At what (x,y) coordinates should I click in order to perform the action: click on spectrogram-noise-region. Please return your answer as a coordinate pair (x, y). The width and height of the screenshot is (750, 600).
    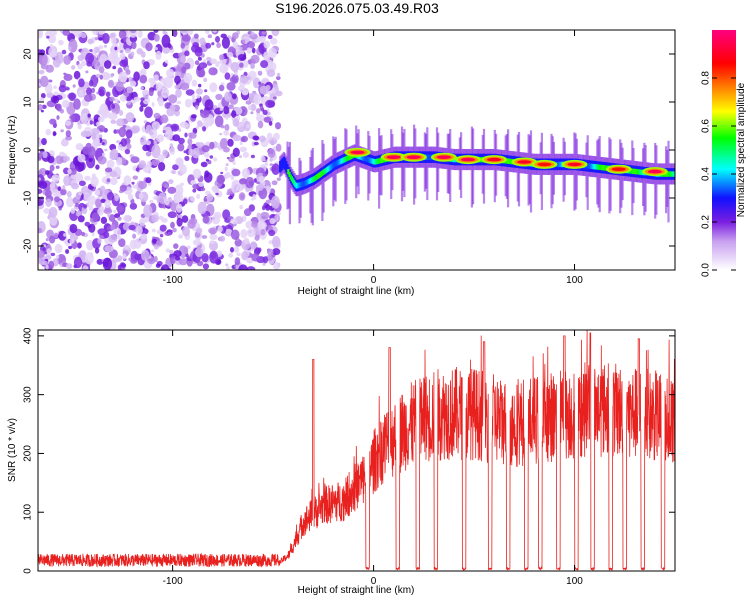
    Looking at the image, I should click on (160, 150).